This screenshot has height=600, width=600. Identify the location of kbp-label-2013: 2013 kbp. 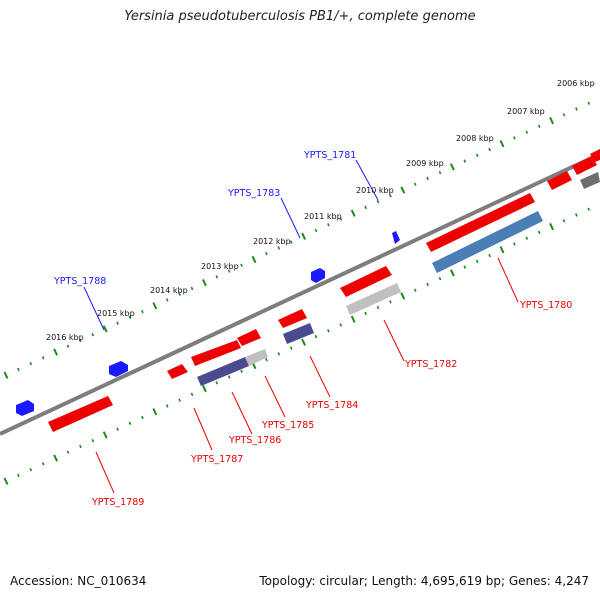
(220, 266).